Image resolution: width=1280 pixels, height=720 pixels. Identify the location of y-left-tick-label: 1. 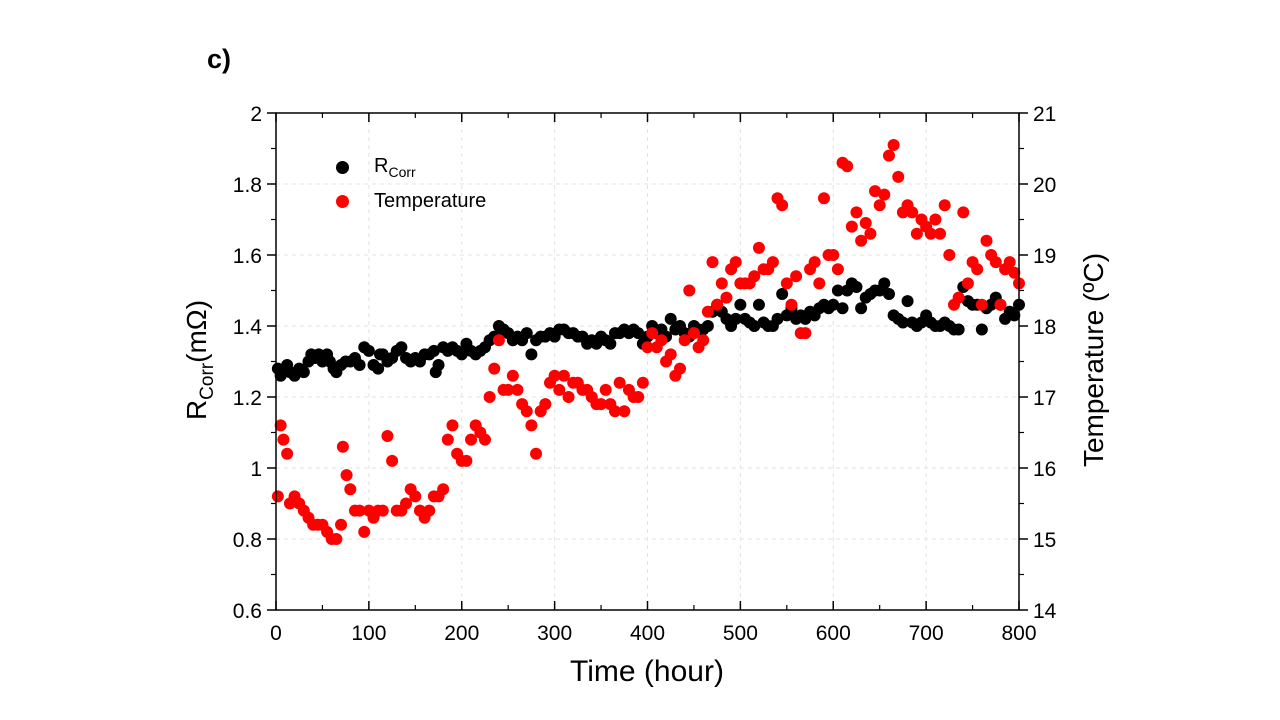
(256, 469).